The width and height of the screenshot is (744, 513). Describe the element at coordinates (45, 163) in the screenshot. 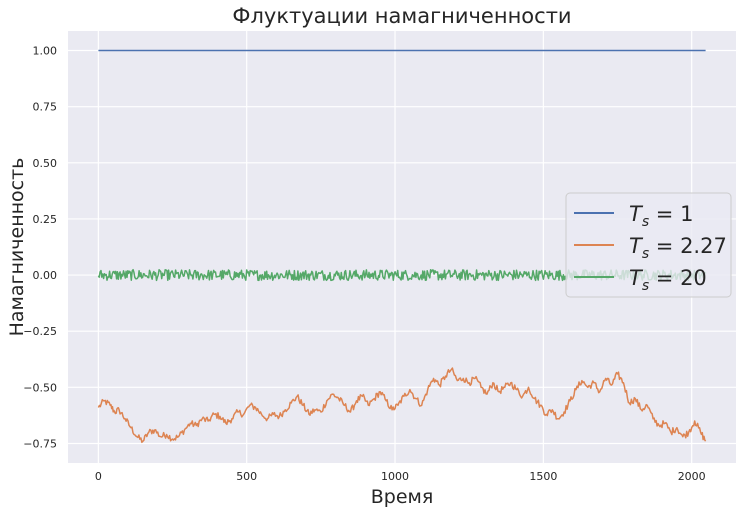

I see `y-tick-label: 0.50` at that location.